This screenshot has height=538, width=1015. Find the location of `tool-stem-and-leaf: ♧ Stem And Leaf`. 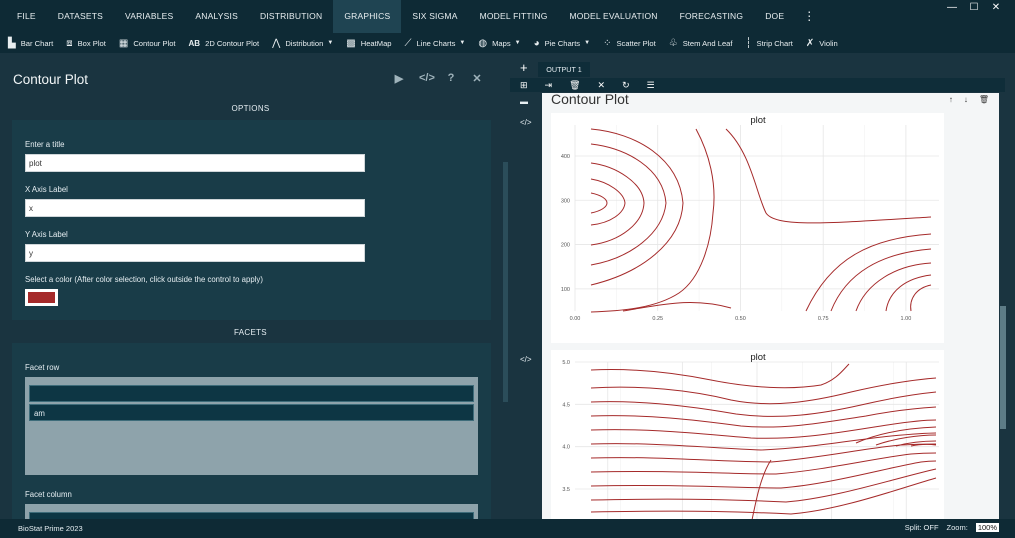

tool-stem-and-leaf: ♧ Stem And Leaf is located at coordinates (701, 43).